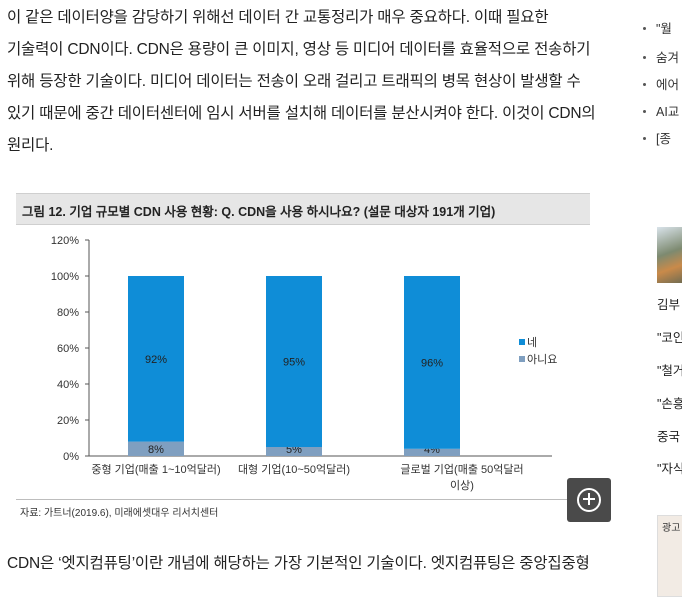 The width and height of the screenshot is (682, 597). What do you see at coordinates (30, 145) in the screenshot?
I see `article-line: 원리다.` at bounding box center [30, 145].